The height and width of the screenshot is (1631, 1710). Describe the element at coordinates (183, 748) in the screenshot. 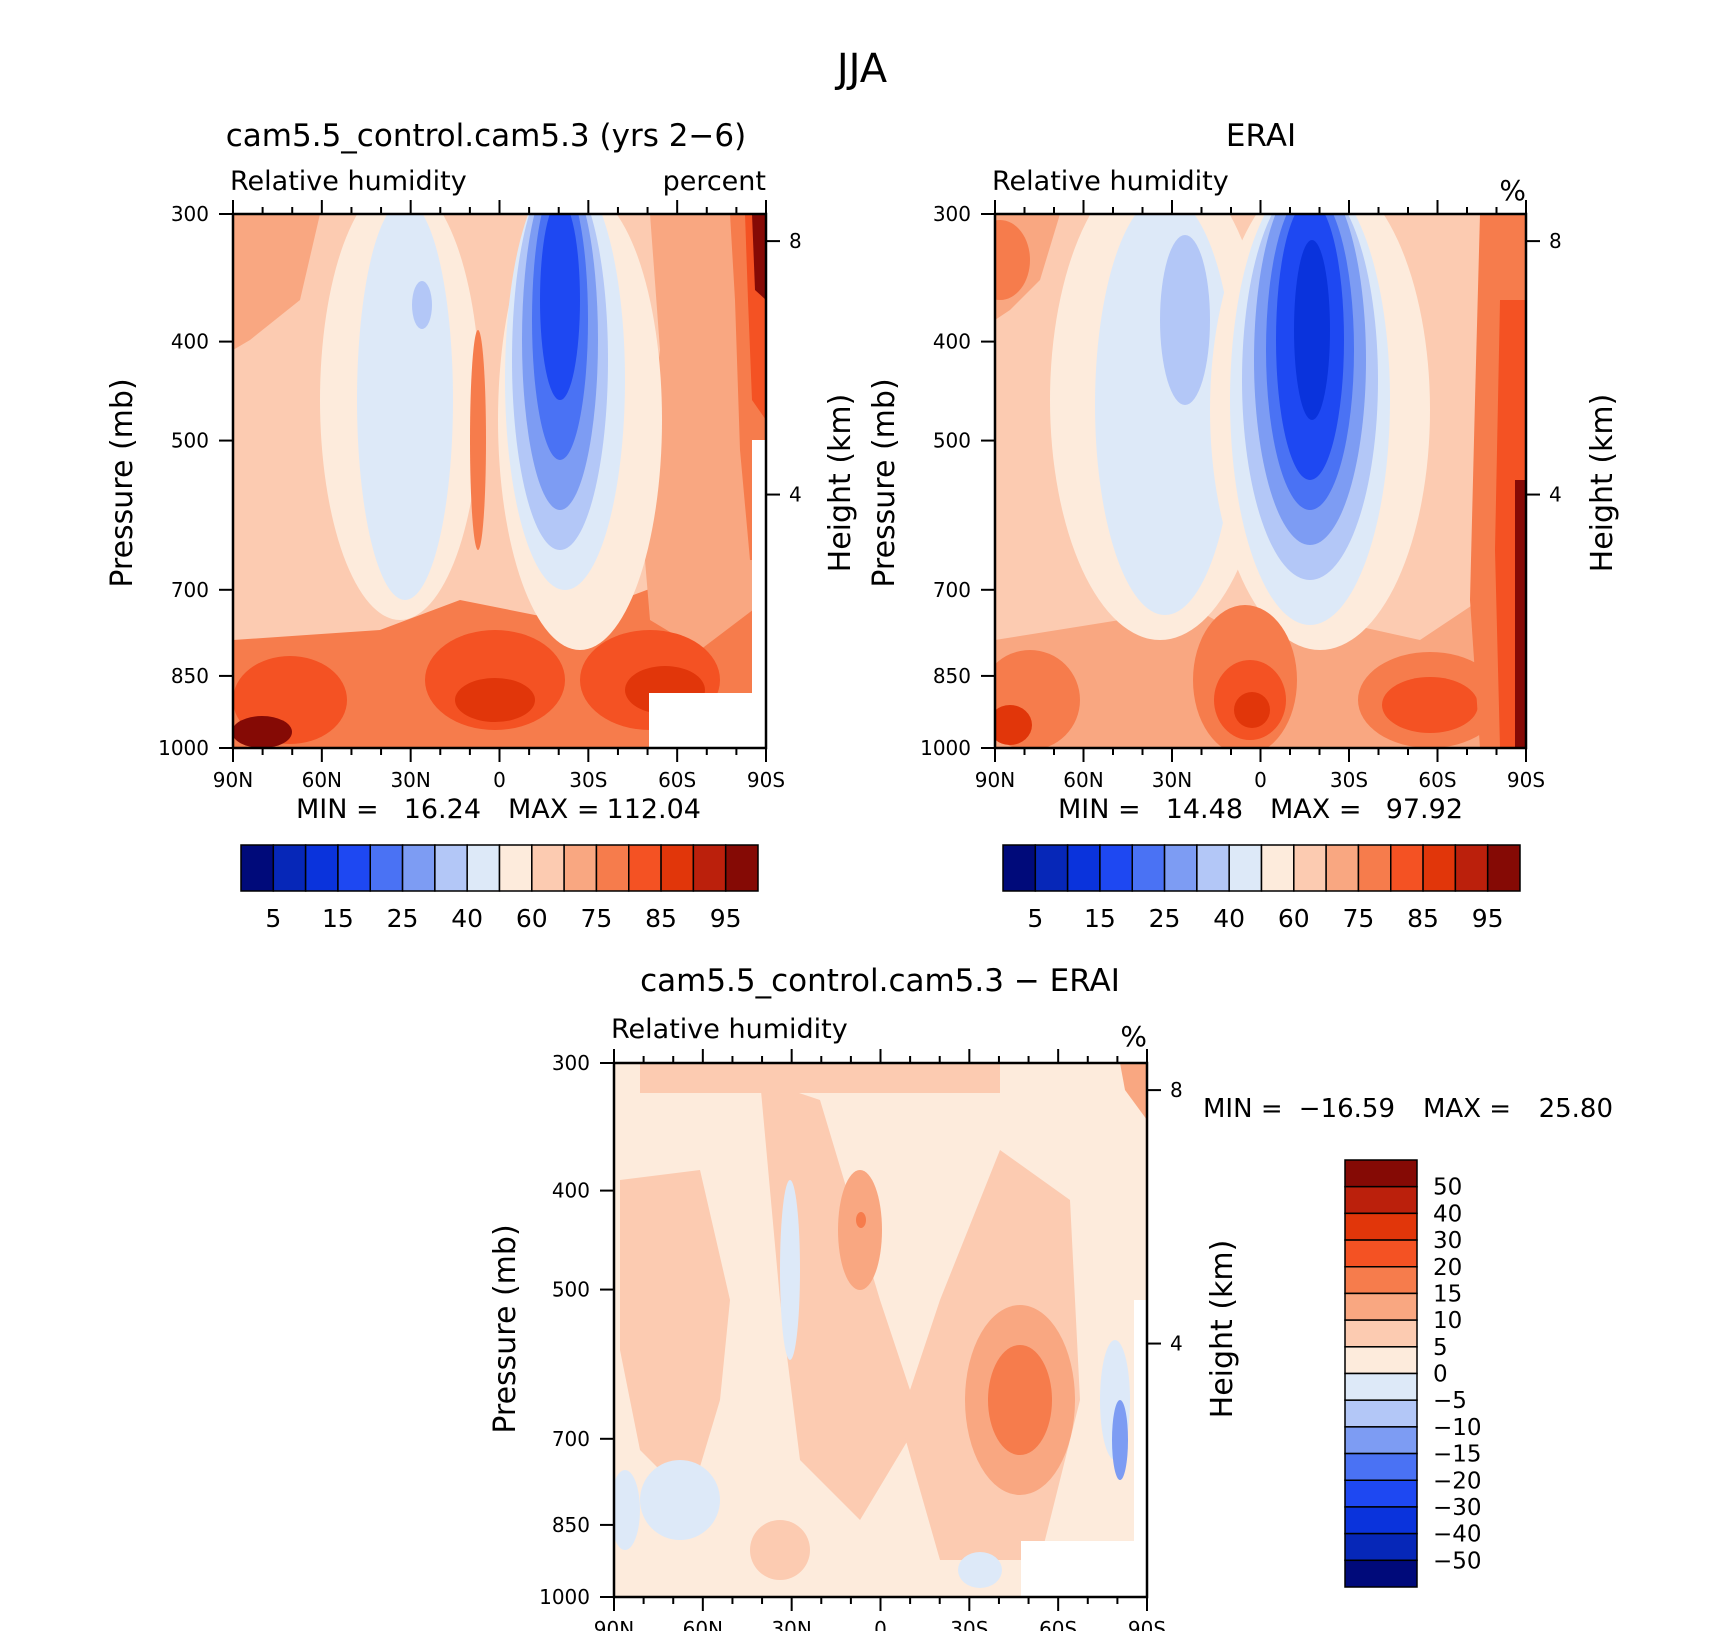

I see `y-tick-label: 1000` at that location.